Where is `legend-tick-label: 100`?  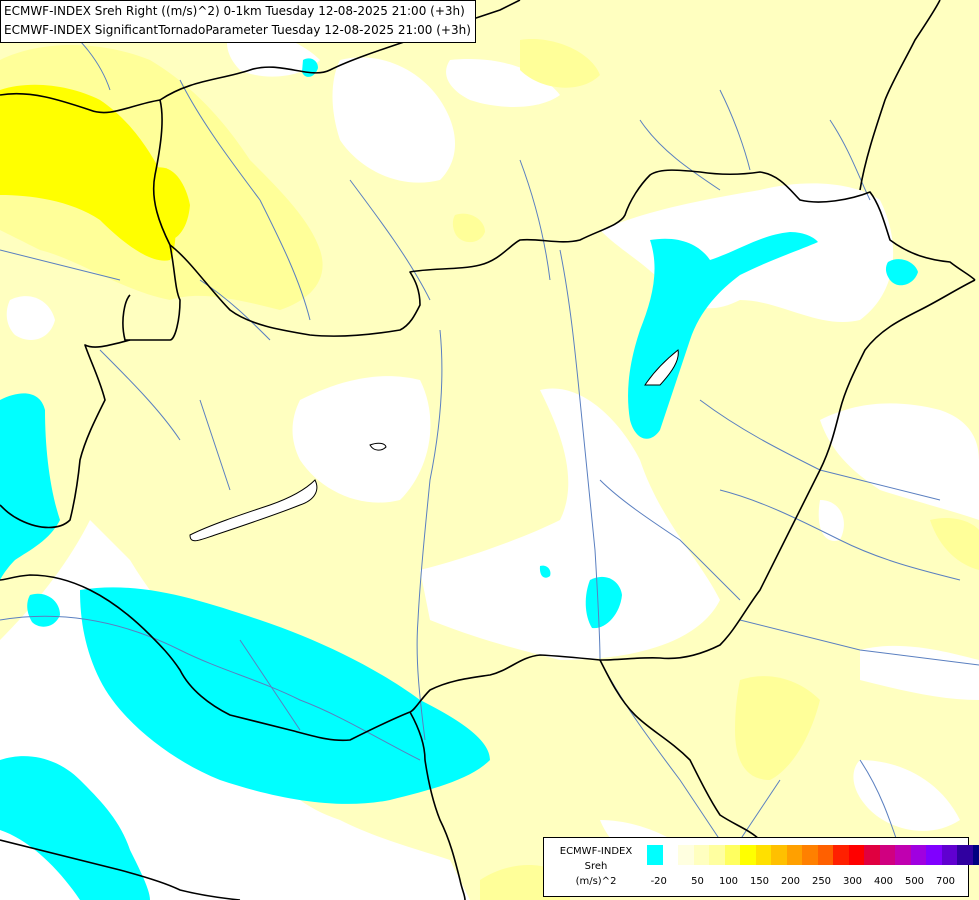
legend-tick-label: 100 is located at coordinates (728, 881).